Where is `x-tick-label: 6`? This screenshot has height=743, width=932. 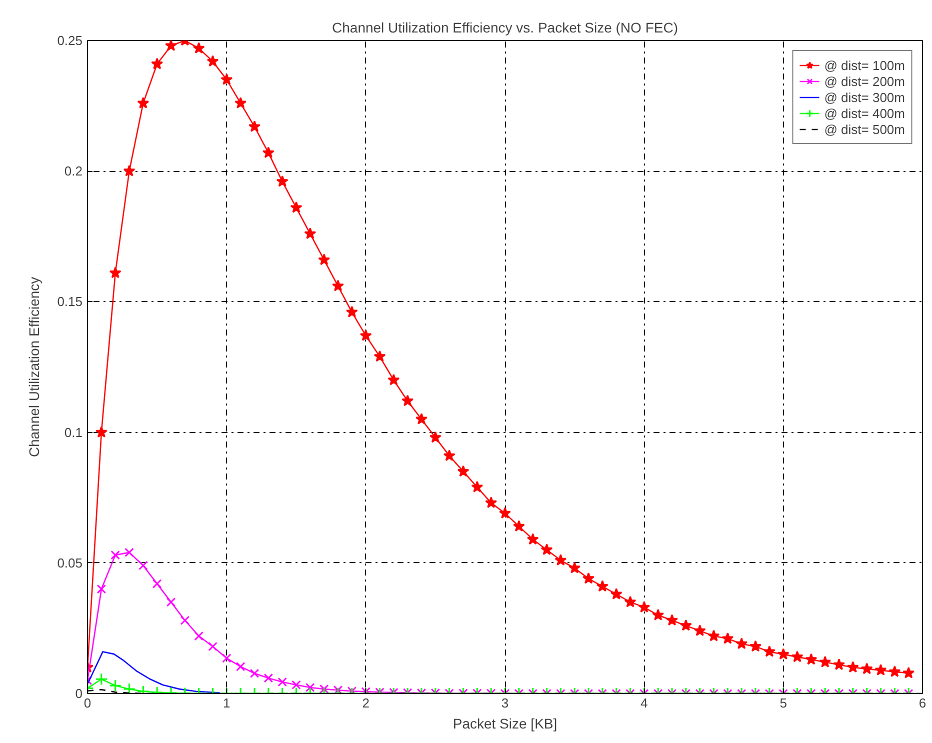
x-tick-label: 6 is located at coordinates (922, 703).